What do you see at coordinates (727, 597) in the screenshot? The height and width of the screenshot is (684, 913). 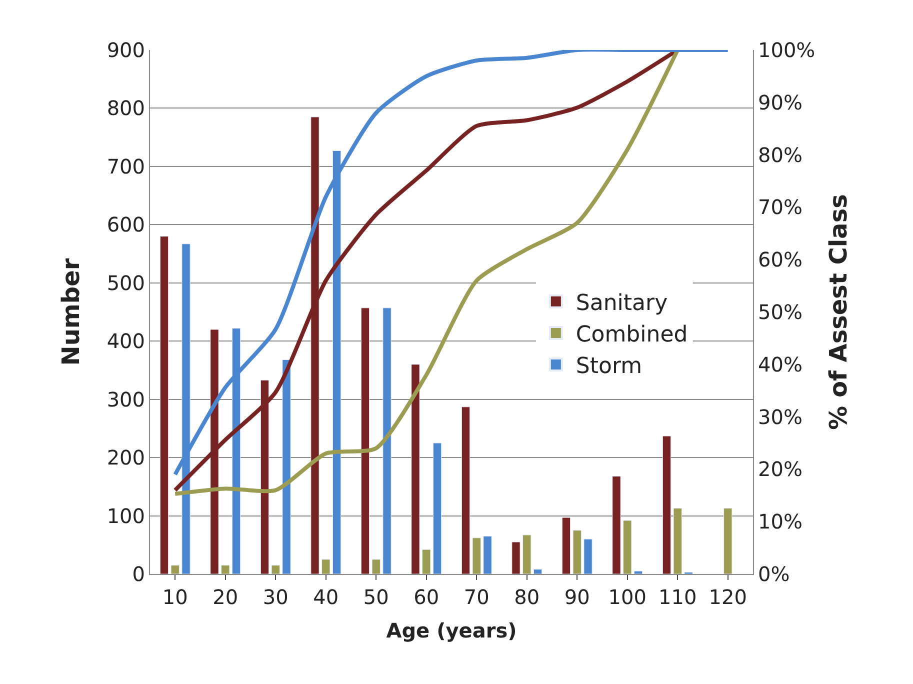 I see `x-tick-label: 120` at bounding box center [727, 597].